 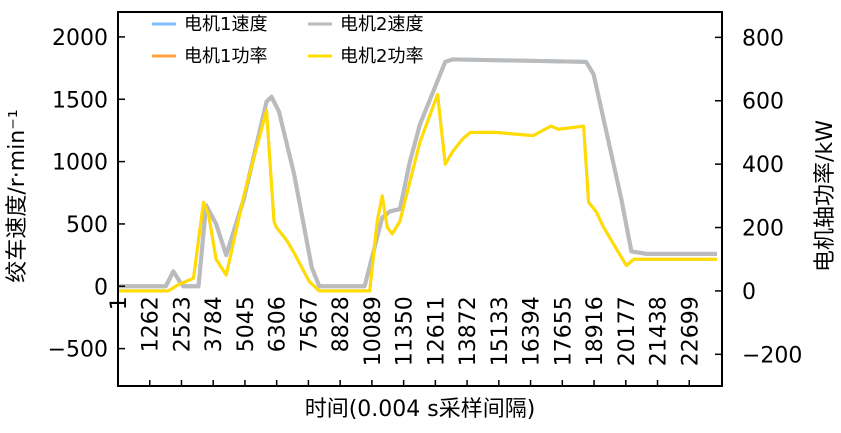 I want to click on x-tick-label: 2523, so click(x=182, y=324).